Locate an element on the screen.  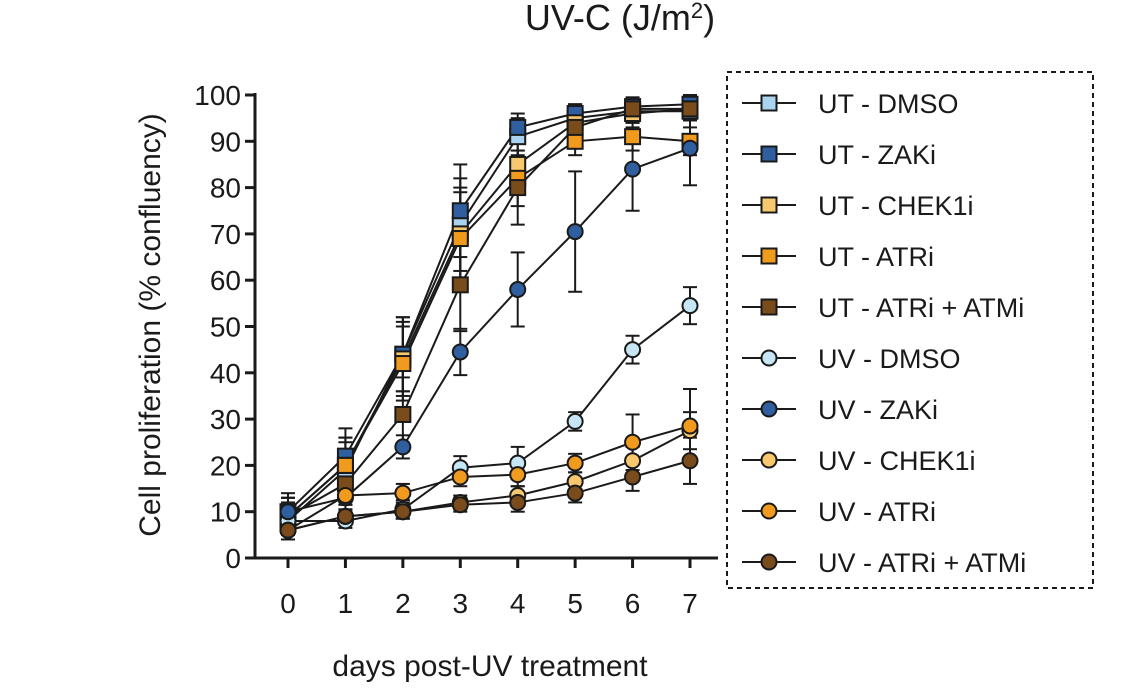
legend-label: UT - CHEK1i is located at coordinates (896, 206).